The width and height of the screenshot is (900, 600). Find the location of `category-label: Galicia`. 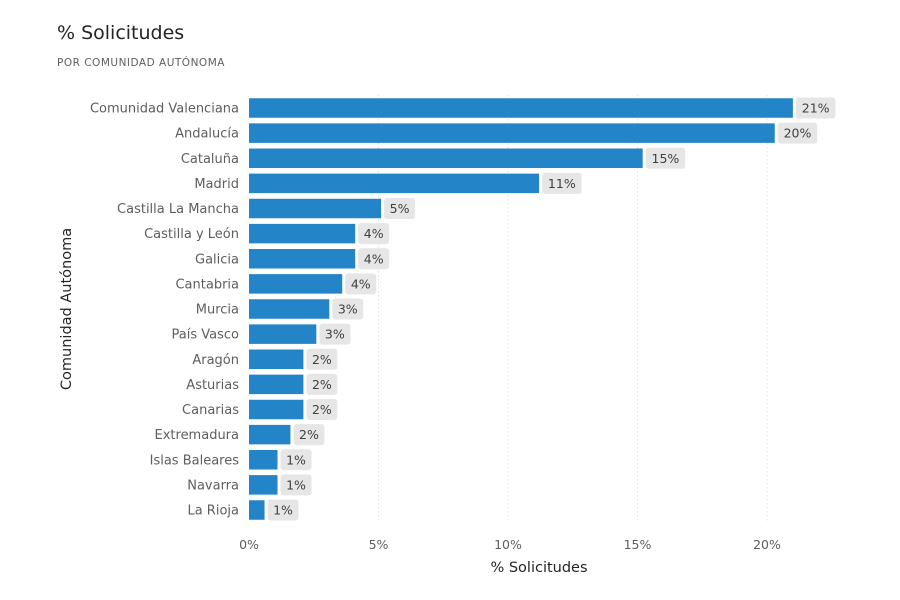

category-label: Galicia is located at coordinates (217, 259).